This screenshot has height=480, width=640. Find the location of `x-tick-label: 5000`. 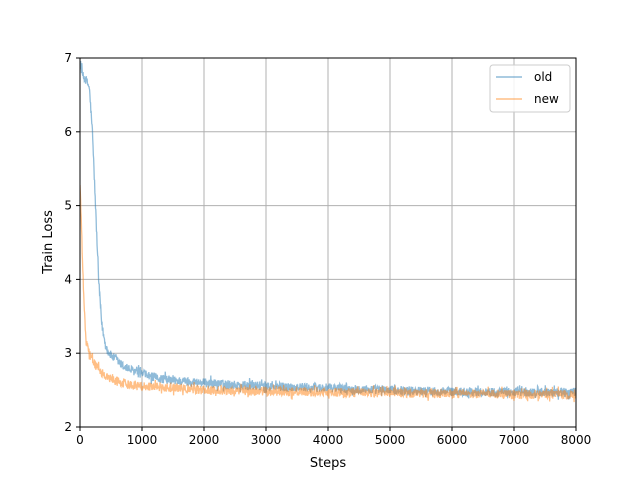

x-tick-label: 5000 is located at coordinates (390, 440).